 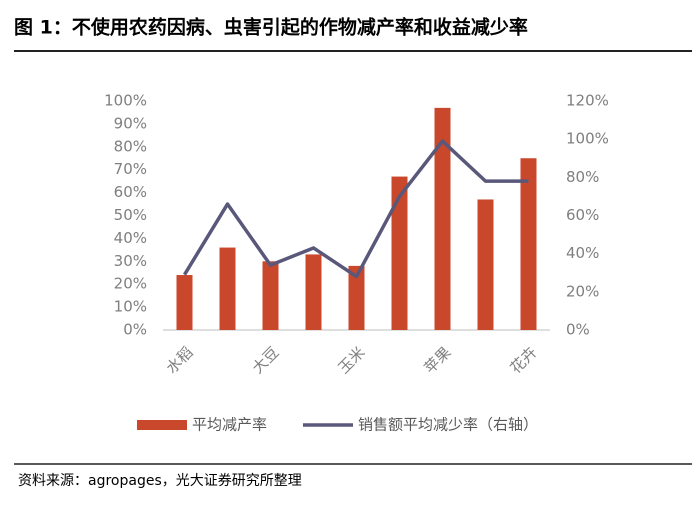 What do you see at coordinates (130, 146) in the screenshot?
I see `y-tick-label: 80%` at bounding box center [130, 146].